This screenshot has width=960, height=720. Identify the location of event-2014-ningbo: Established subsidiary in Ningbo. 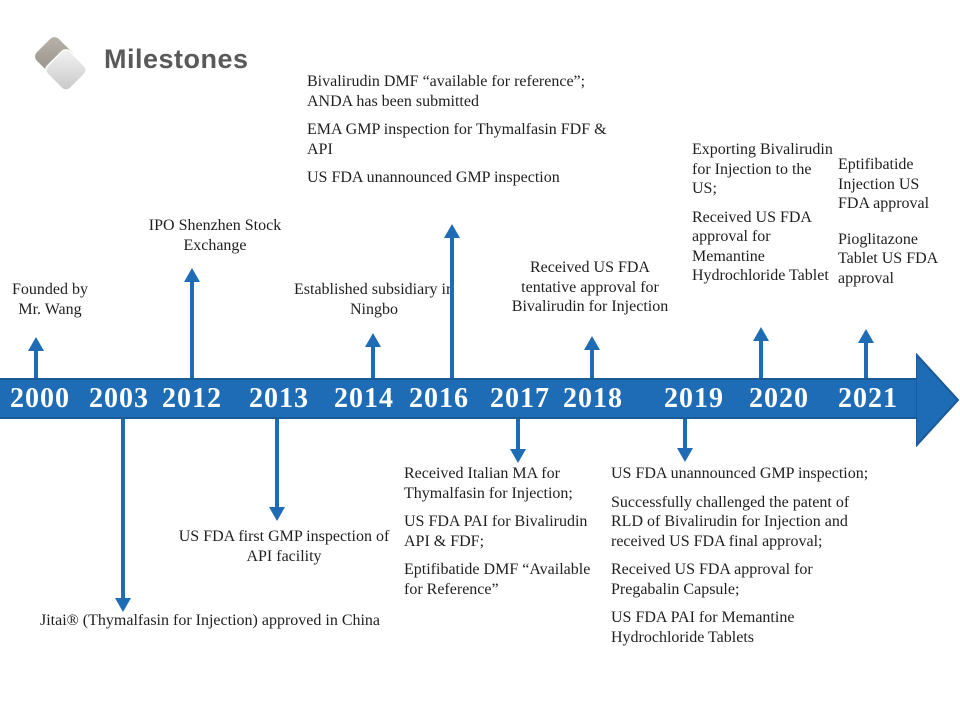
(374, 299).